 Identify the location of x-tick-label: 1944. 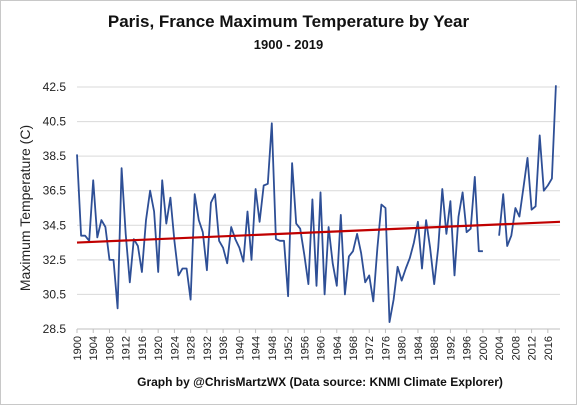
(257, 348).